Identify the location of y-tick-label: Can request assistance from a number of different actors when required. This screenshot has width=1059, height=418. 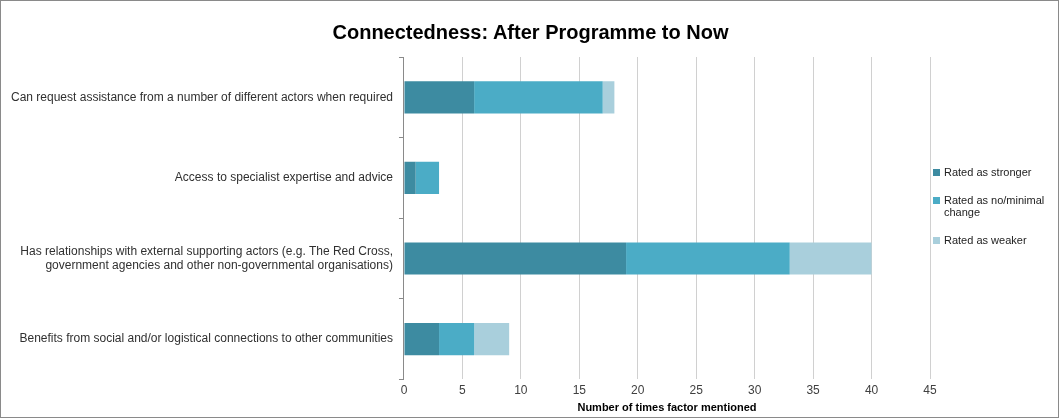
(201, 96).